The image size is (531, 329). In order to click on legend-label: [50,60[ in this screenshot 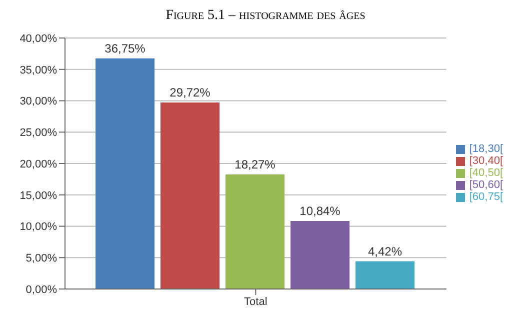, I will do `click(486, 185)`.